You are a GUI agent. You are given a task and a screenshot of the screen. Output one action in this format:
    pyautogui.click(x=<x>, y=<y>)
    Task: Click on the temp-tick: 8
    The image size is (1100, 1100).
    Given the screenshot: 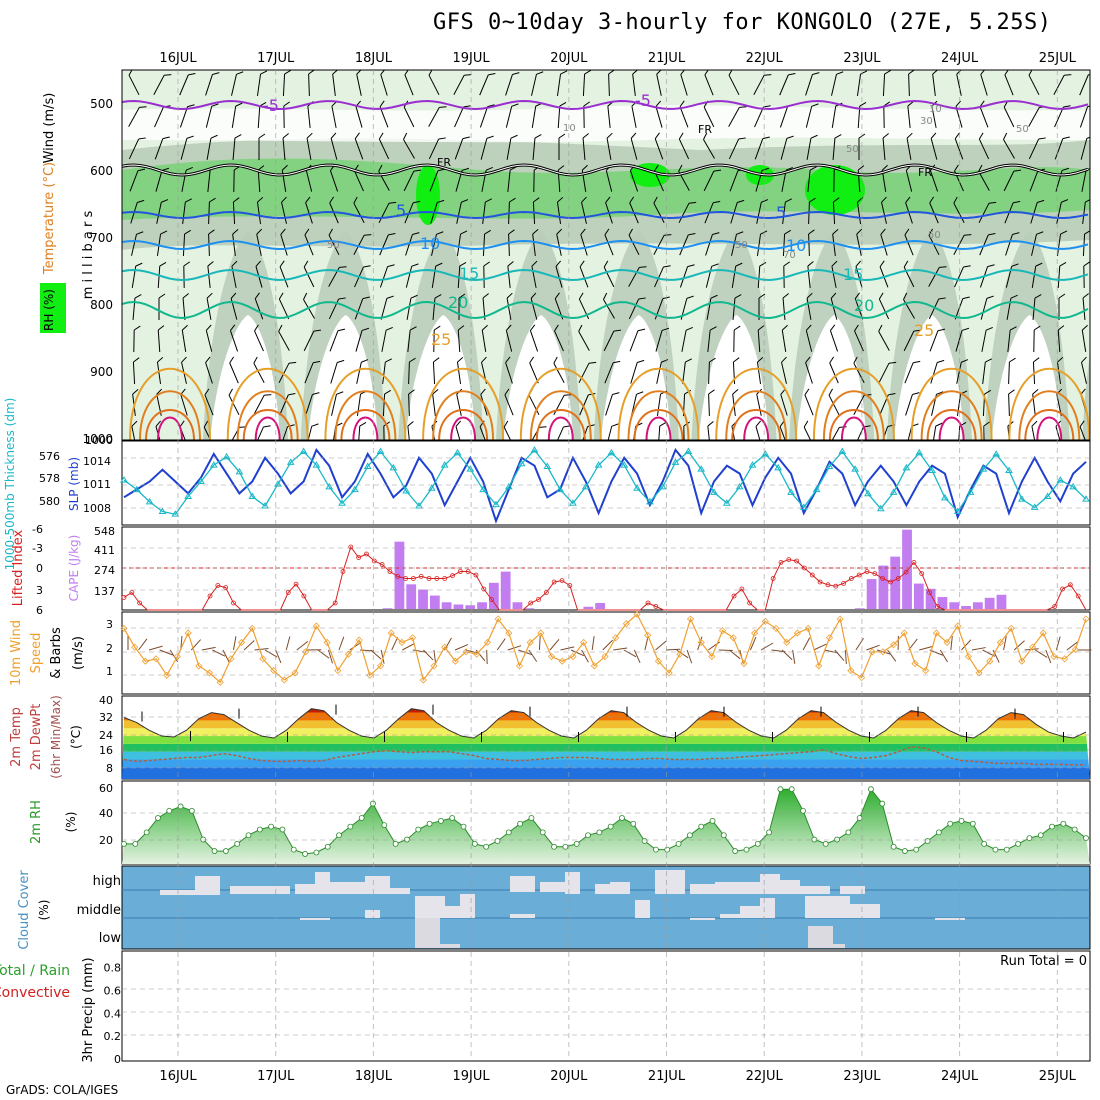 What is the action you would take?
    pyautogui.click(x=109, y=768)
    